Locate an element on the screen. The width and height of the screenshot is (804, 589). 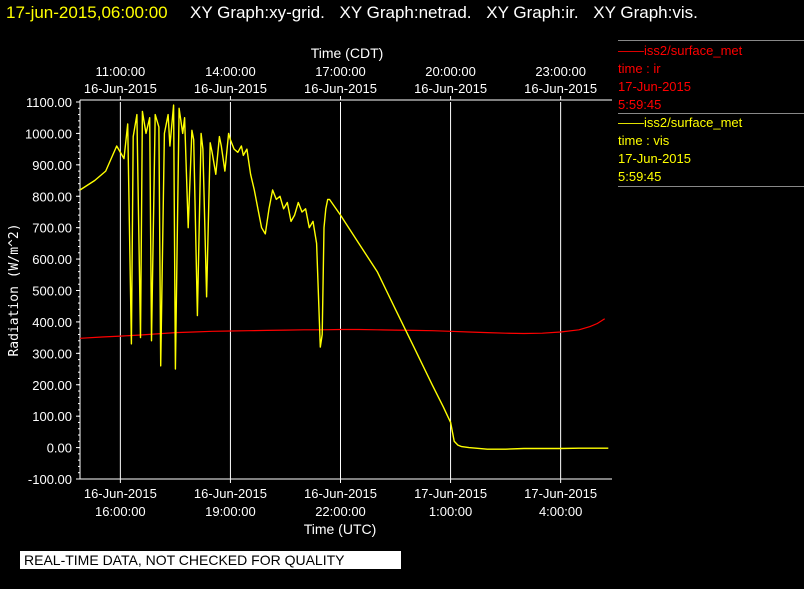
y-tick-label: 300.00 is located at coordinates (52, 353).